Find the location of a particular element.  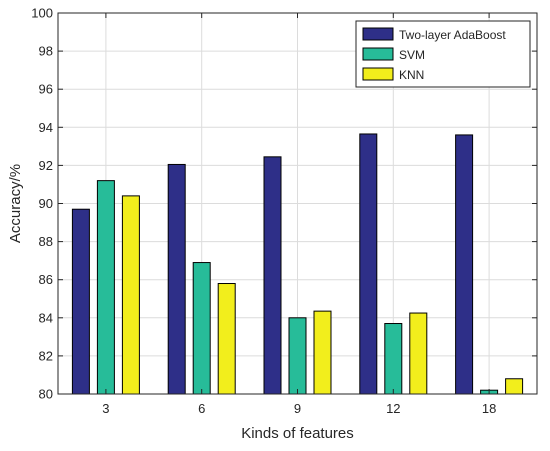

x-tick-label: 12 is located at coordinates (393, 408).